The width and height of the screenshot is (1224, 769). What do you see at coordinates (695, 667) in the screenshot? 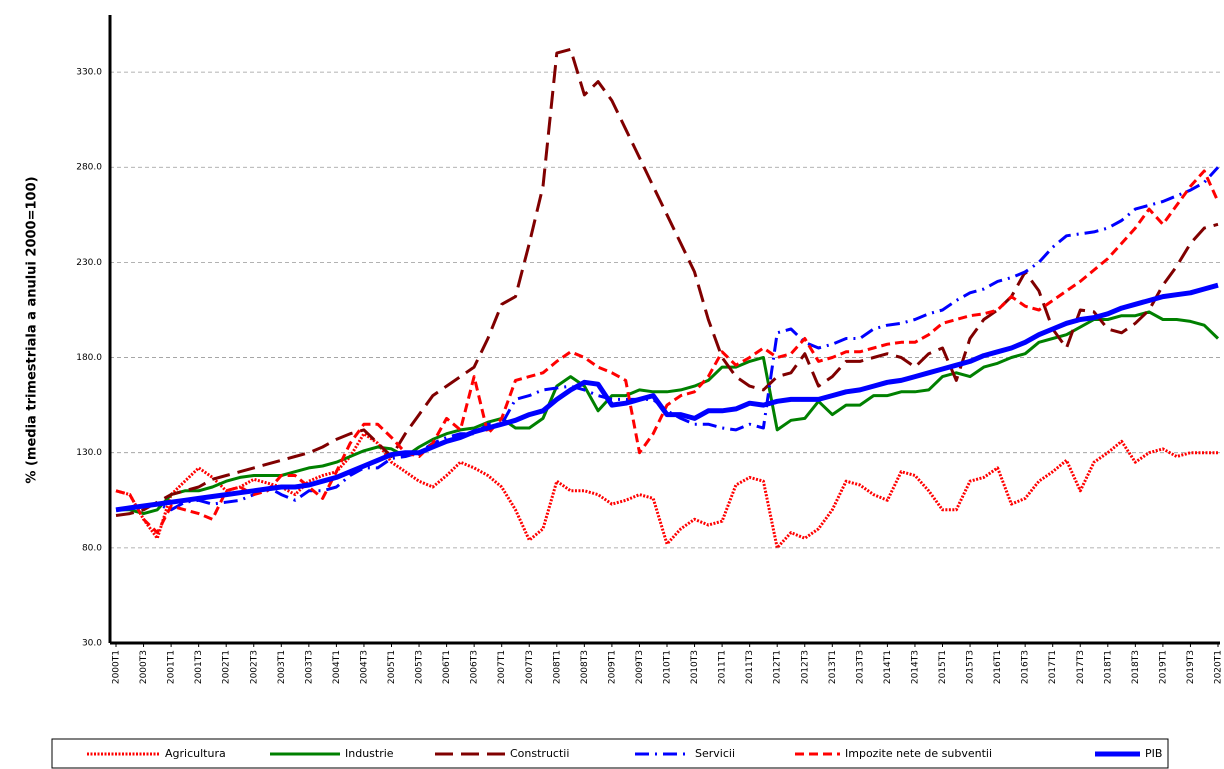
I see `x-tick-label: 2010T3` at bounding box center [695, 667].